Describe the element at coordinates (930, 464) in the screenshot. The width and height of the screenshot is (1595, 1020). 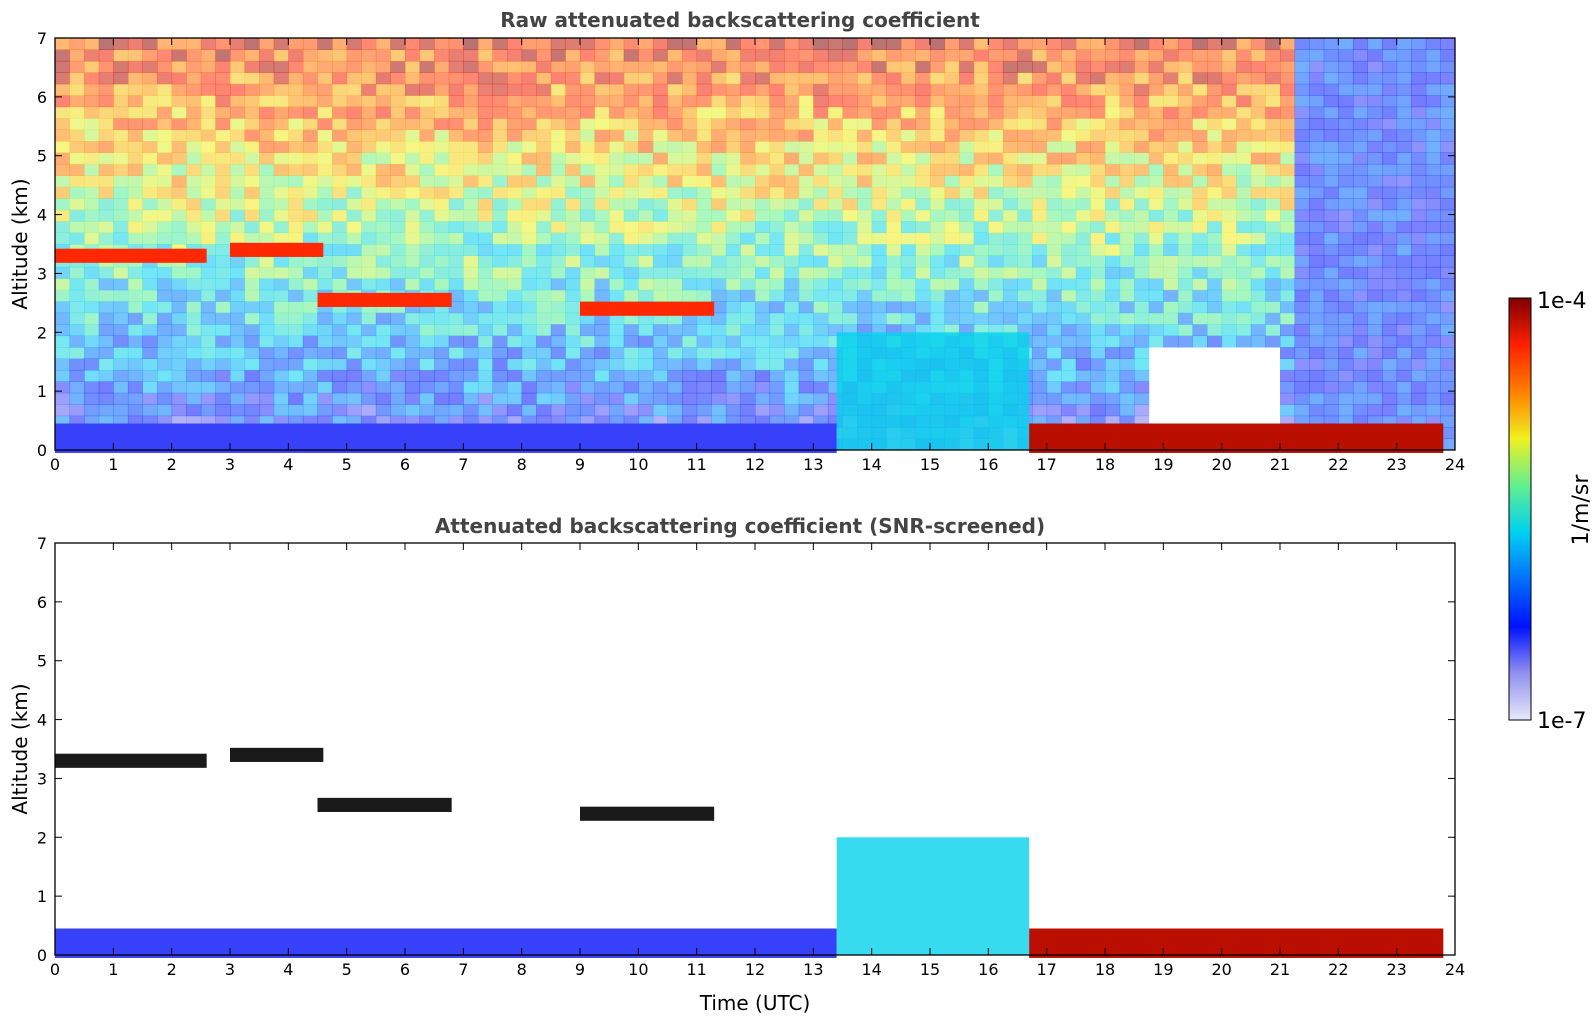
I see `x-tick-label-raw: 15` at that location.